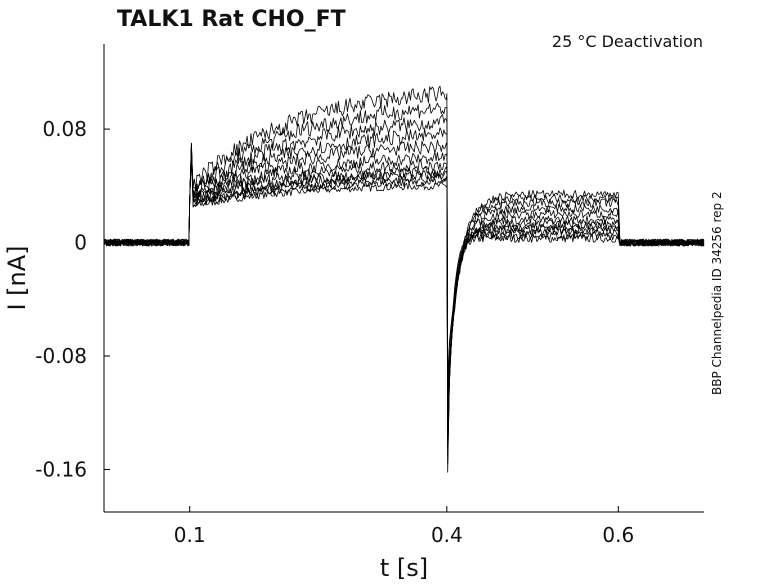 The width and height of the screenshot is (778, 587). I want to click on channelpedia-id-label: BBP Channelpedia ID 34256 rep 2, so click(717, 293).